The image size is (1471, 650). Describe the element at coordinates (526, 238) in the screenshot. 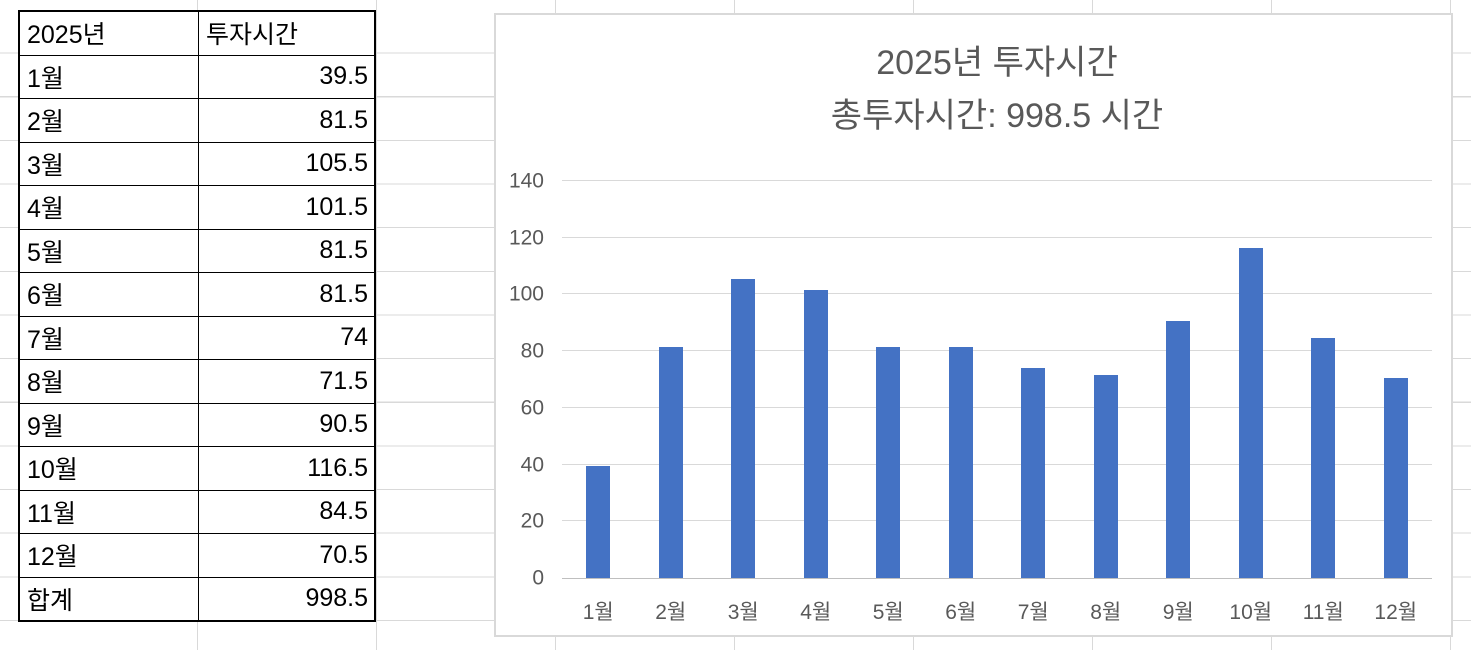

I see `y-axis-label: 120` at that location.